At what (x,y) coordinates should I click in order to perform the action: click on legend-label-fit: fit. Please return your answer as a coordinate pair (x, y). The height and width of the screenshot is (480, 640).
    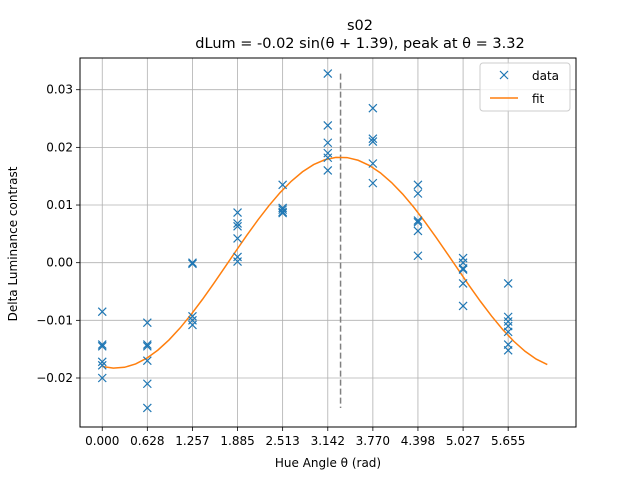
    Looking at the image, I should click on (538, 99).